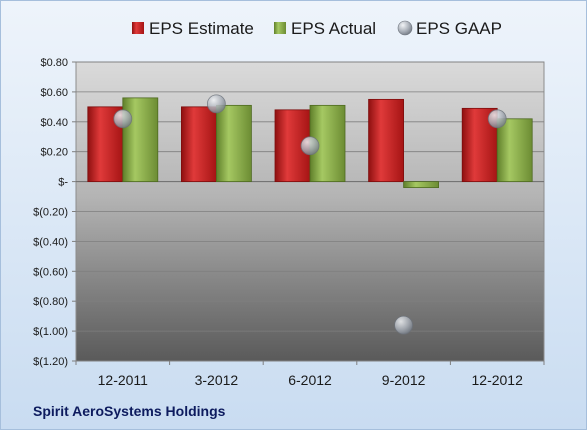  I want to click on y-tick-label: $(0.20), so click(50, 213).